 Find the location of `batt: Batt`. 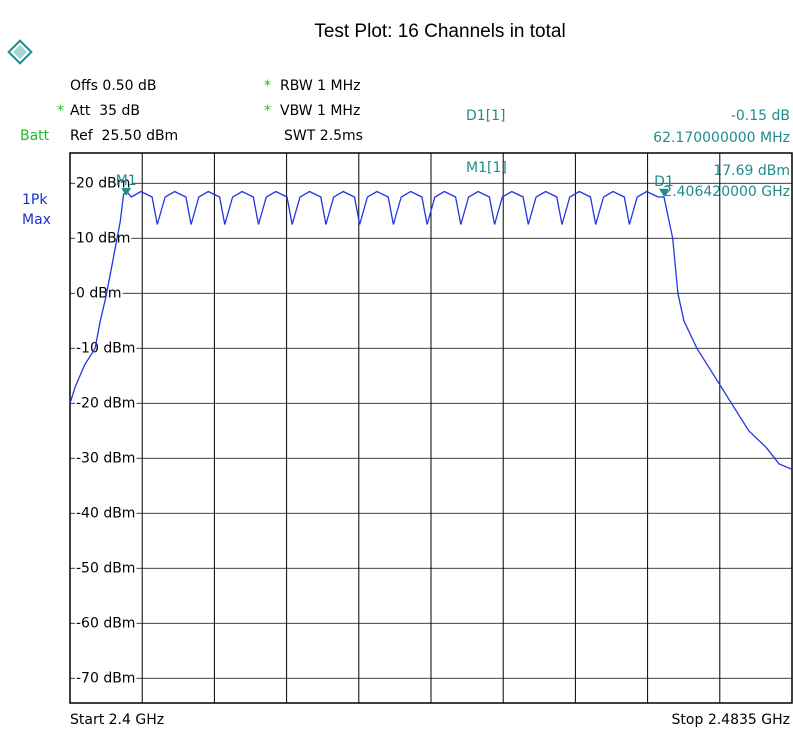

batt: Batt is located at coordinates (35, 136).